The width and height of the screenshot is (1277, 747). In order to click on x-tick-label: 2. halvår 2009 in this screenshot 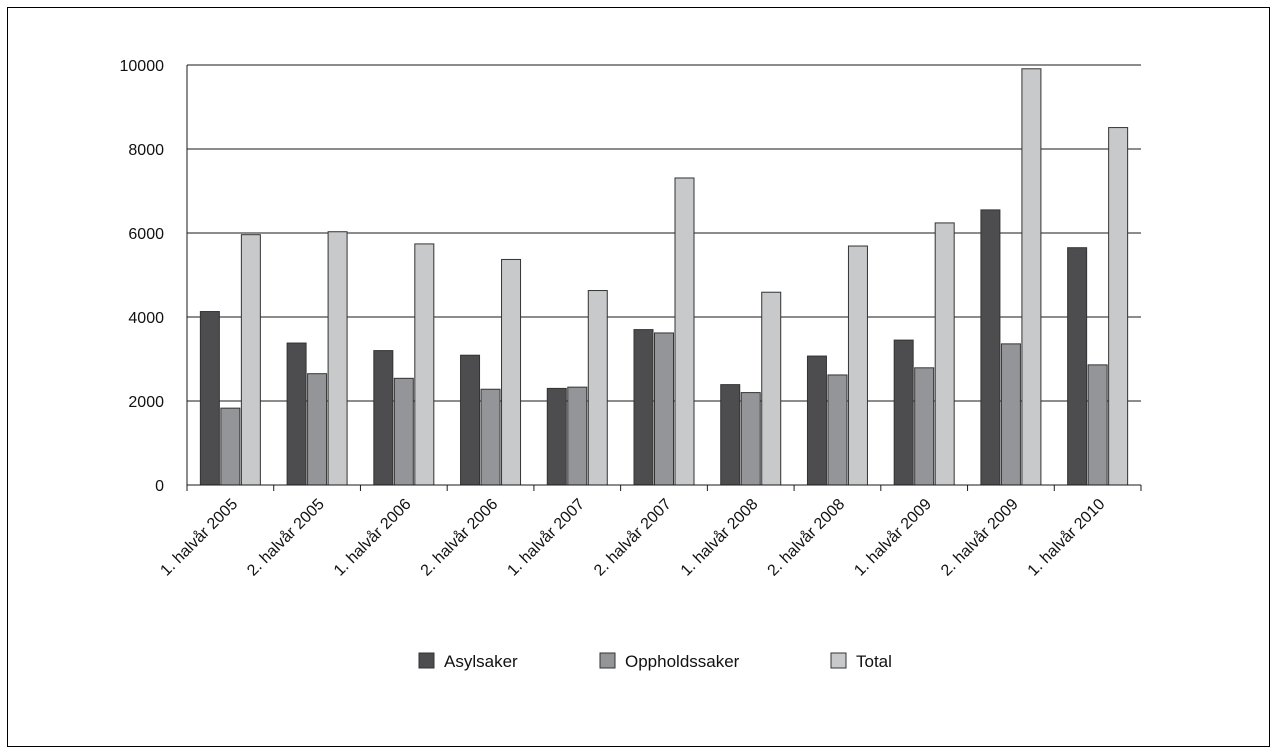, I will do `click(979, 537)`.